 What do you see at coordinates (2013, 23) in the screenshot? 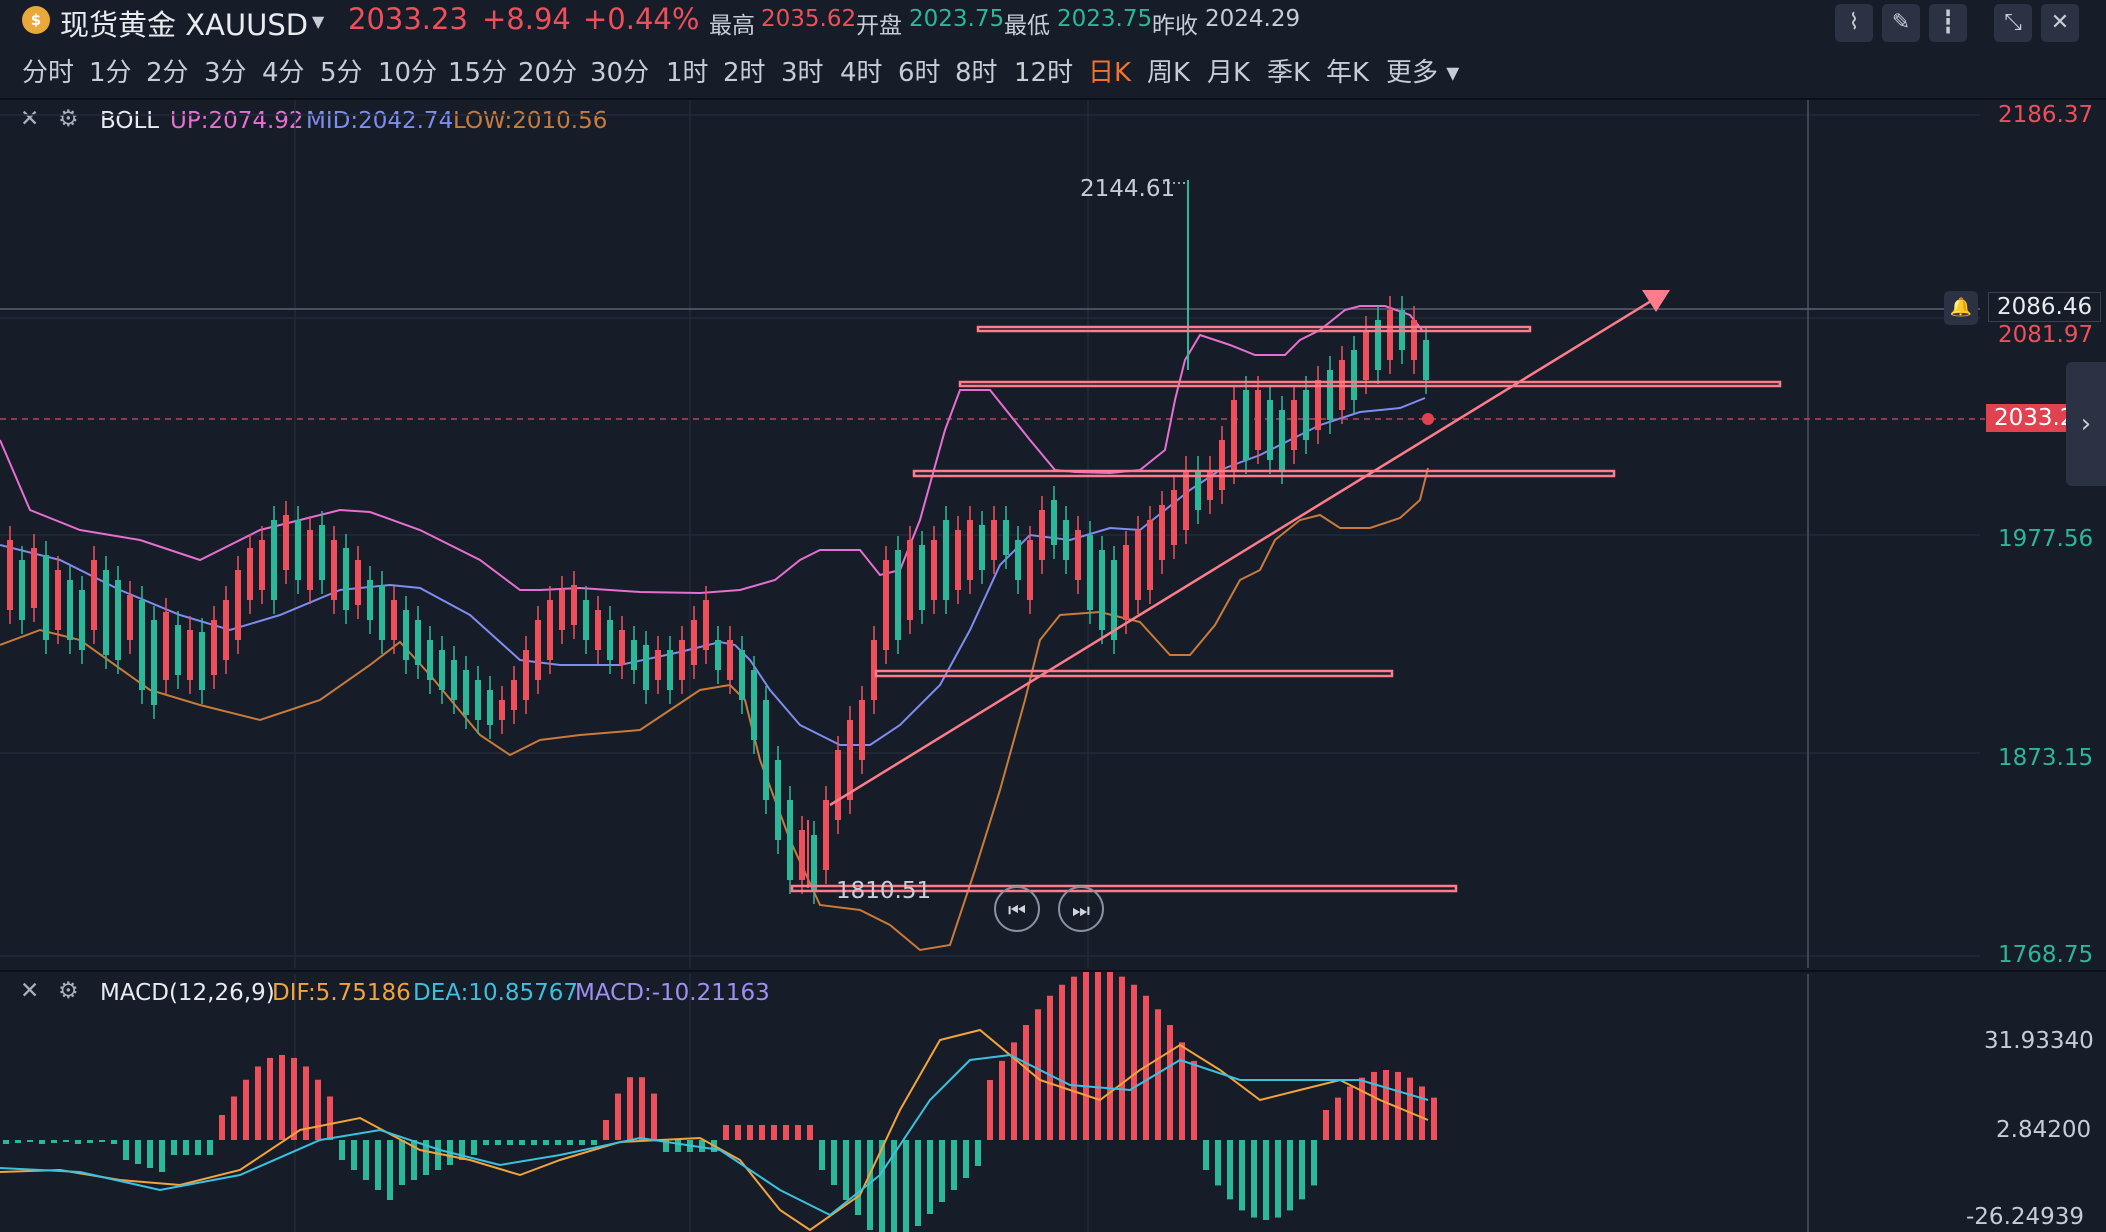
I see `collapse-icon: ⤡` at bounding box center [2013, 23].